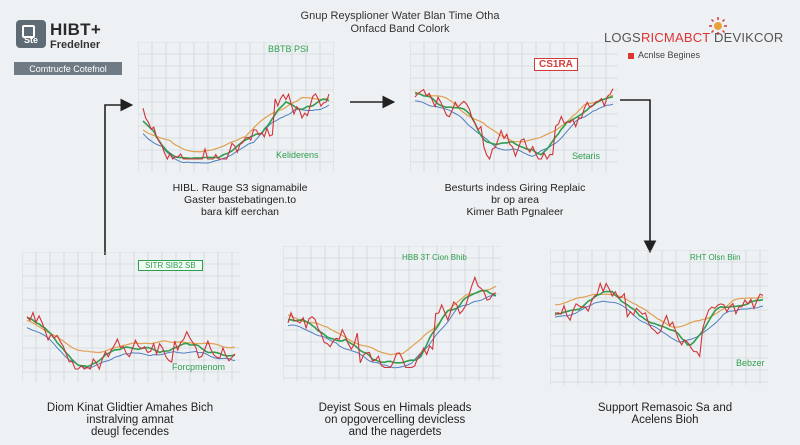  What do you see at coordinates (170, 265) in the screenshot?
I see `chart-3-box-label: SITR SIB2 SB` at bounding box center [170, 265].